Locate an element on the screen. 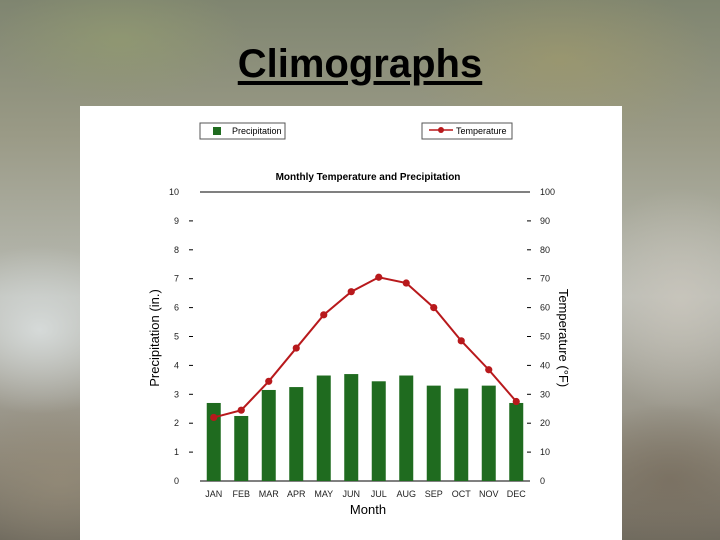 This screenshot has width=720, height=540. x-tick-label: FEB is located at coordinates (241, 494).